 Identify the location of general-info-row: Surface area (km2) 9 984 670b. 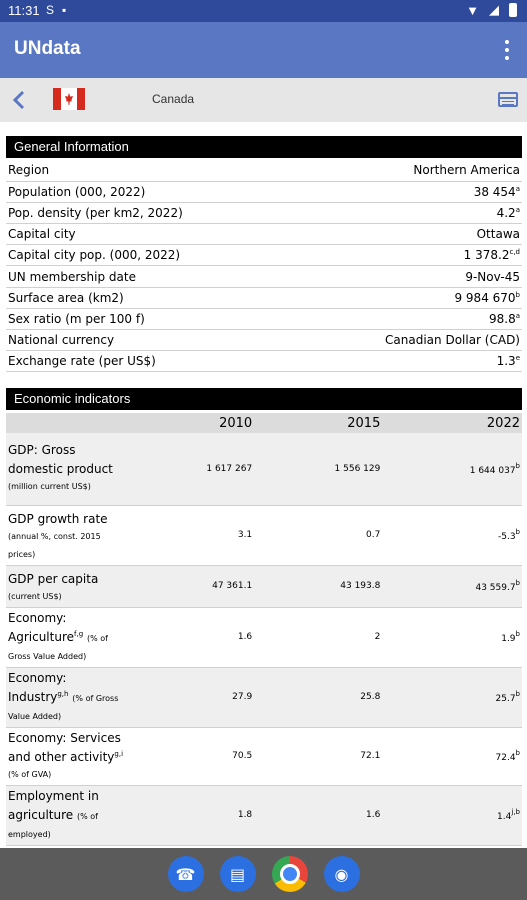
(264, 298).